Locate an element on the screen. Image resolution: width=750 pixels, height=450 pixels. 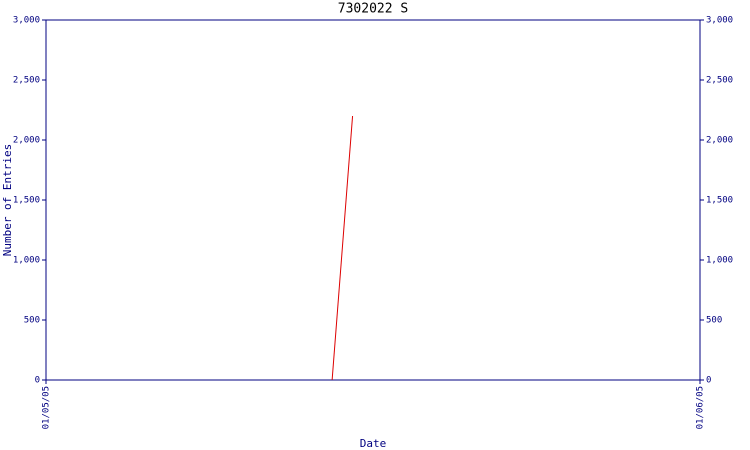
y2-tick-label: 2,000 is located at coordinates (719, 141).